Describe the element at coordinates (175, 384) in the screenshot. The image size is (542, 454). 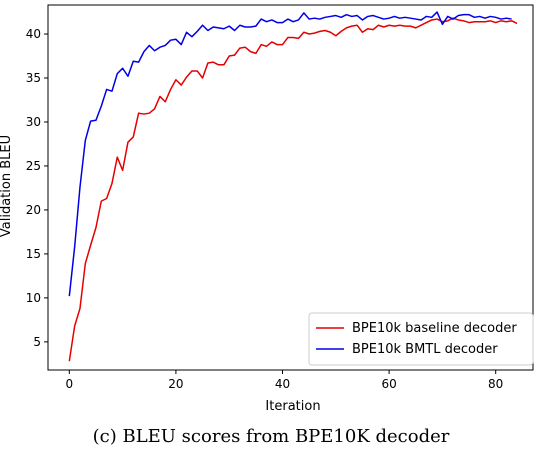
I see `x-tick-label: 20` at that location.